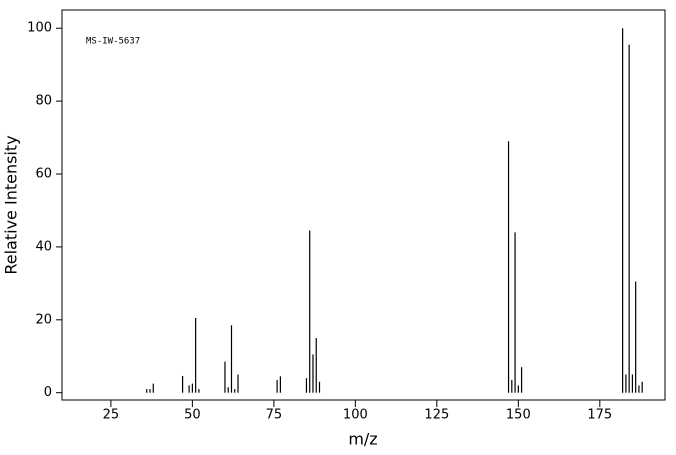 The width and height of the screenshot is (676, 455). What do you see at coordinates (274, 415) in the screenshot?
I see `x-tick-label: 75` at bounding box center [274, 415].